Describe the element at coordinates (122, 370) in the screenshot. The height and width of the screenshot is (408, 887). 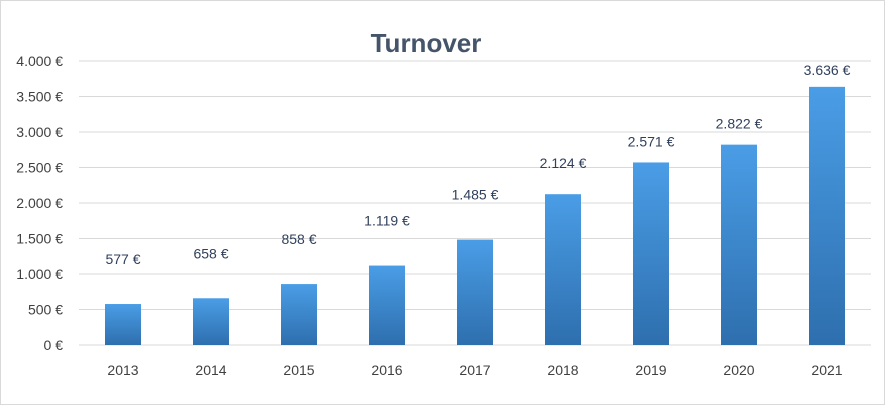
I see `x-tick-label-2013: 2013` at that location.